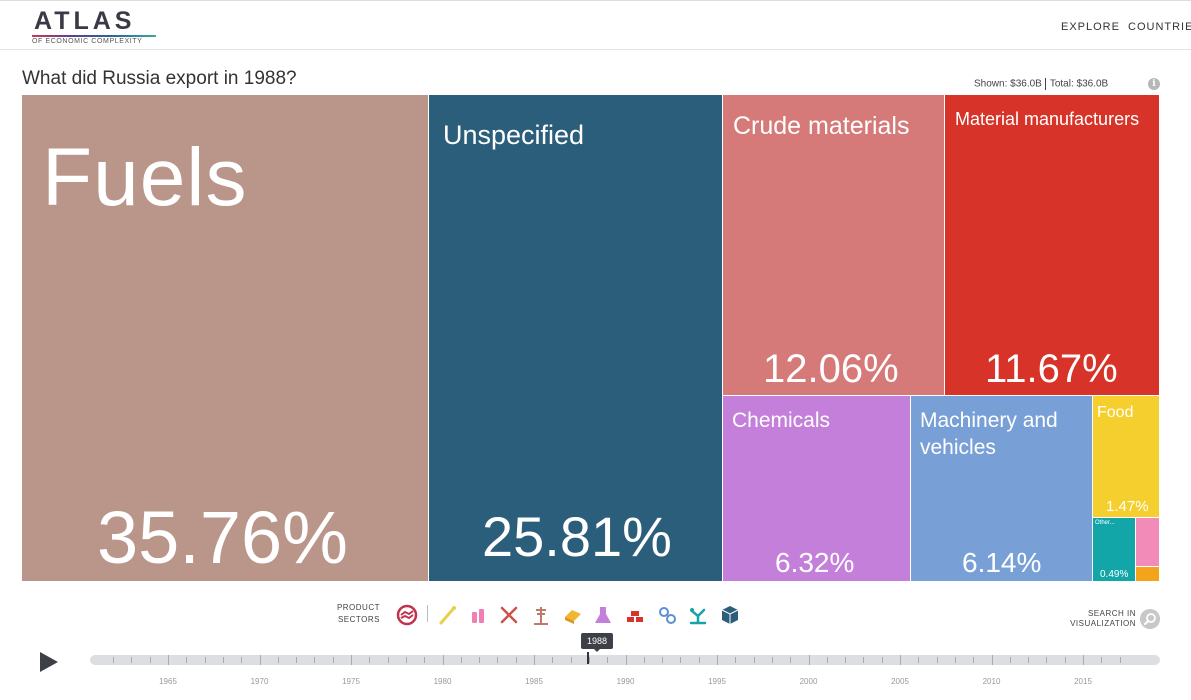 Image resolution: width=1191 pixels, height=700 pixels. Describe the element at coordinates (1002, 562) in the screenshot. I see `cell-share: 6.14%` at that location.